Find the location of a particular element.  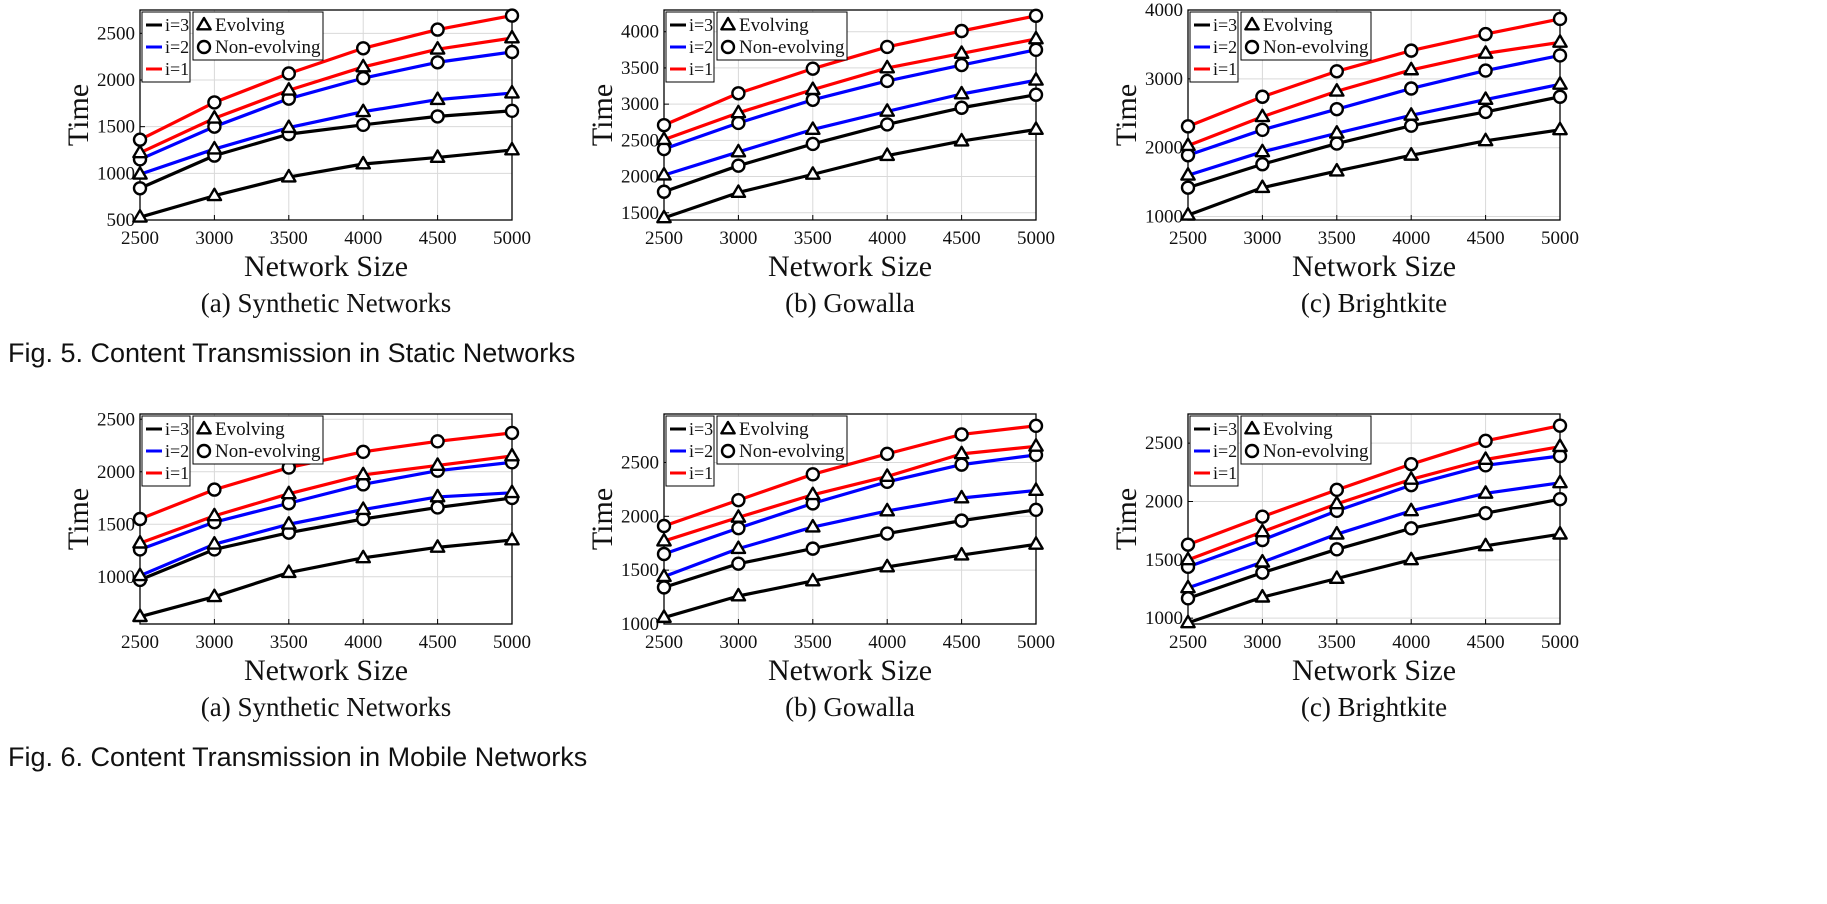

x-tick-label: 3500 is located at coordinates (1337, 642).